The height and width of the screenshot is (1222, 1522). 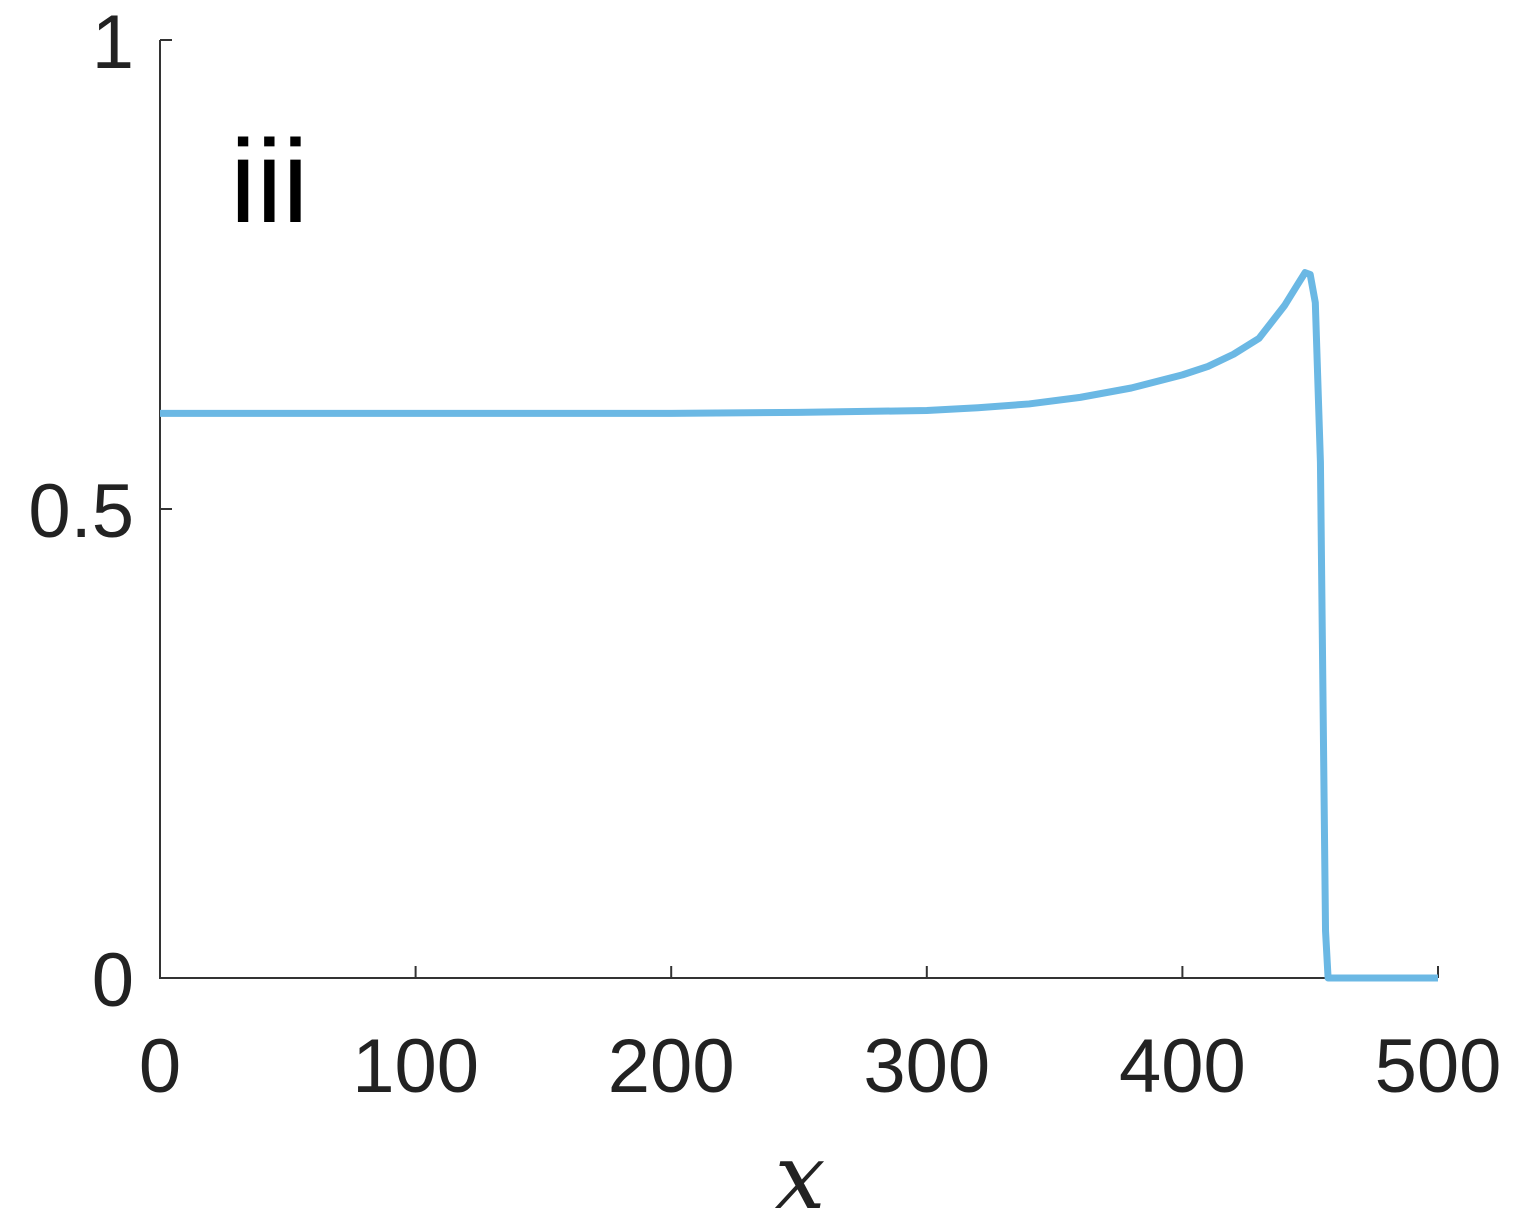 What do you see at coordinates (415, 1066) in the screenshot?
I see `x-tick-label: 100` at bounding box center [415, 1066].